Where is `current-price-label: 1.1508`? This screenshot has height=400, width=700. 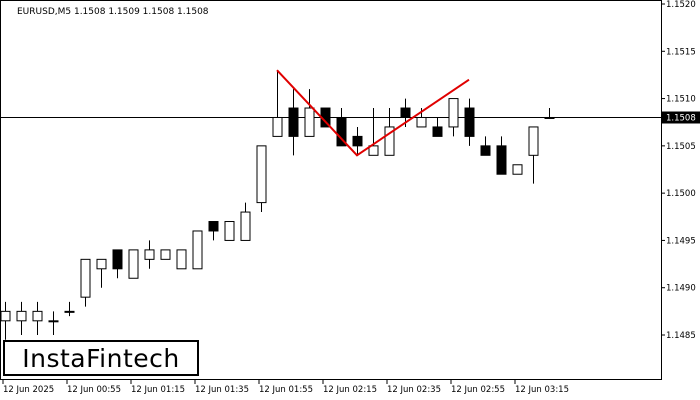
current-price-label: 1.1508 is located at coordinates (681, 117).